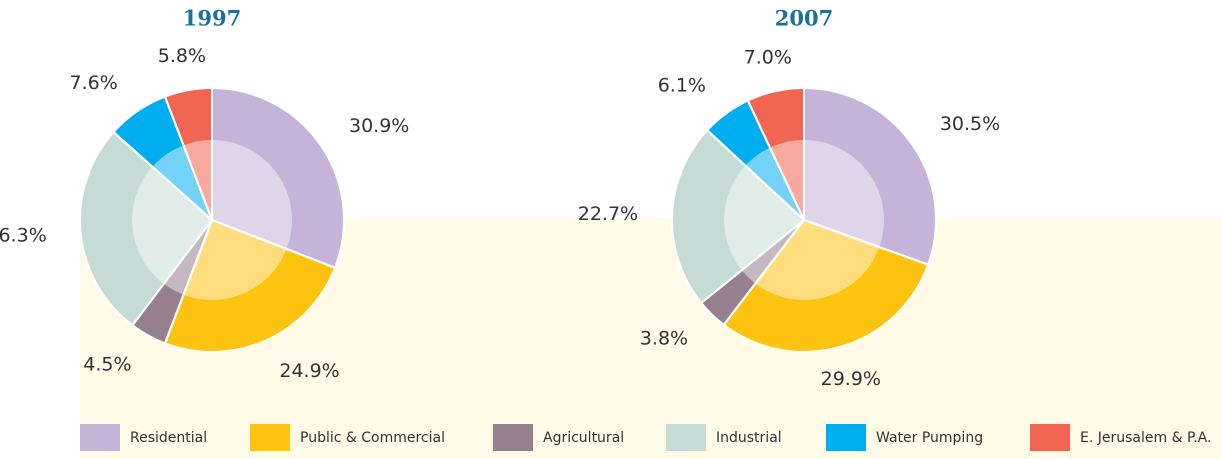 The width and height of the screenshot is (1222, 459). What do you see at coordinates (94, 83) in the screenshot?
I see `value-label: 7.6%` at bounding box center [94, 83].